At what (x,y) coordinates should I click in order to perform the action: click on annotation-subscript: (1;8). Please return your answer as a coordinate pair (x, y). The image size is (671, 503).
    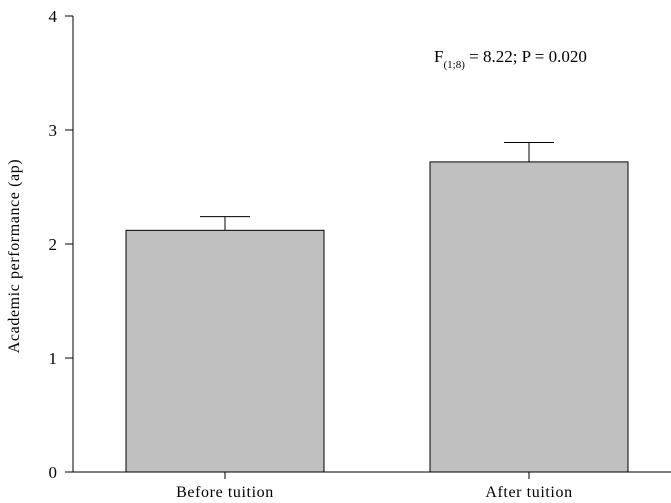
    Looking at the image, I should click on (454, 65).